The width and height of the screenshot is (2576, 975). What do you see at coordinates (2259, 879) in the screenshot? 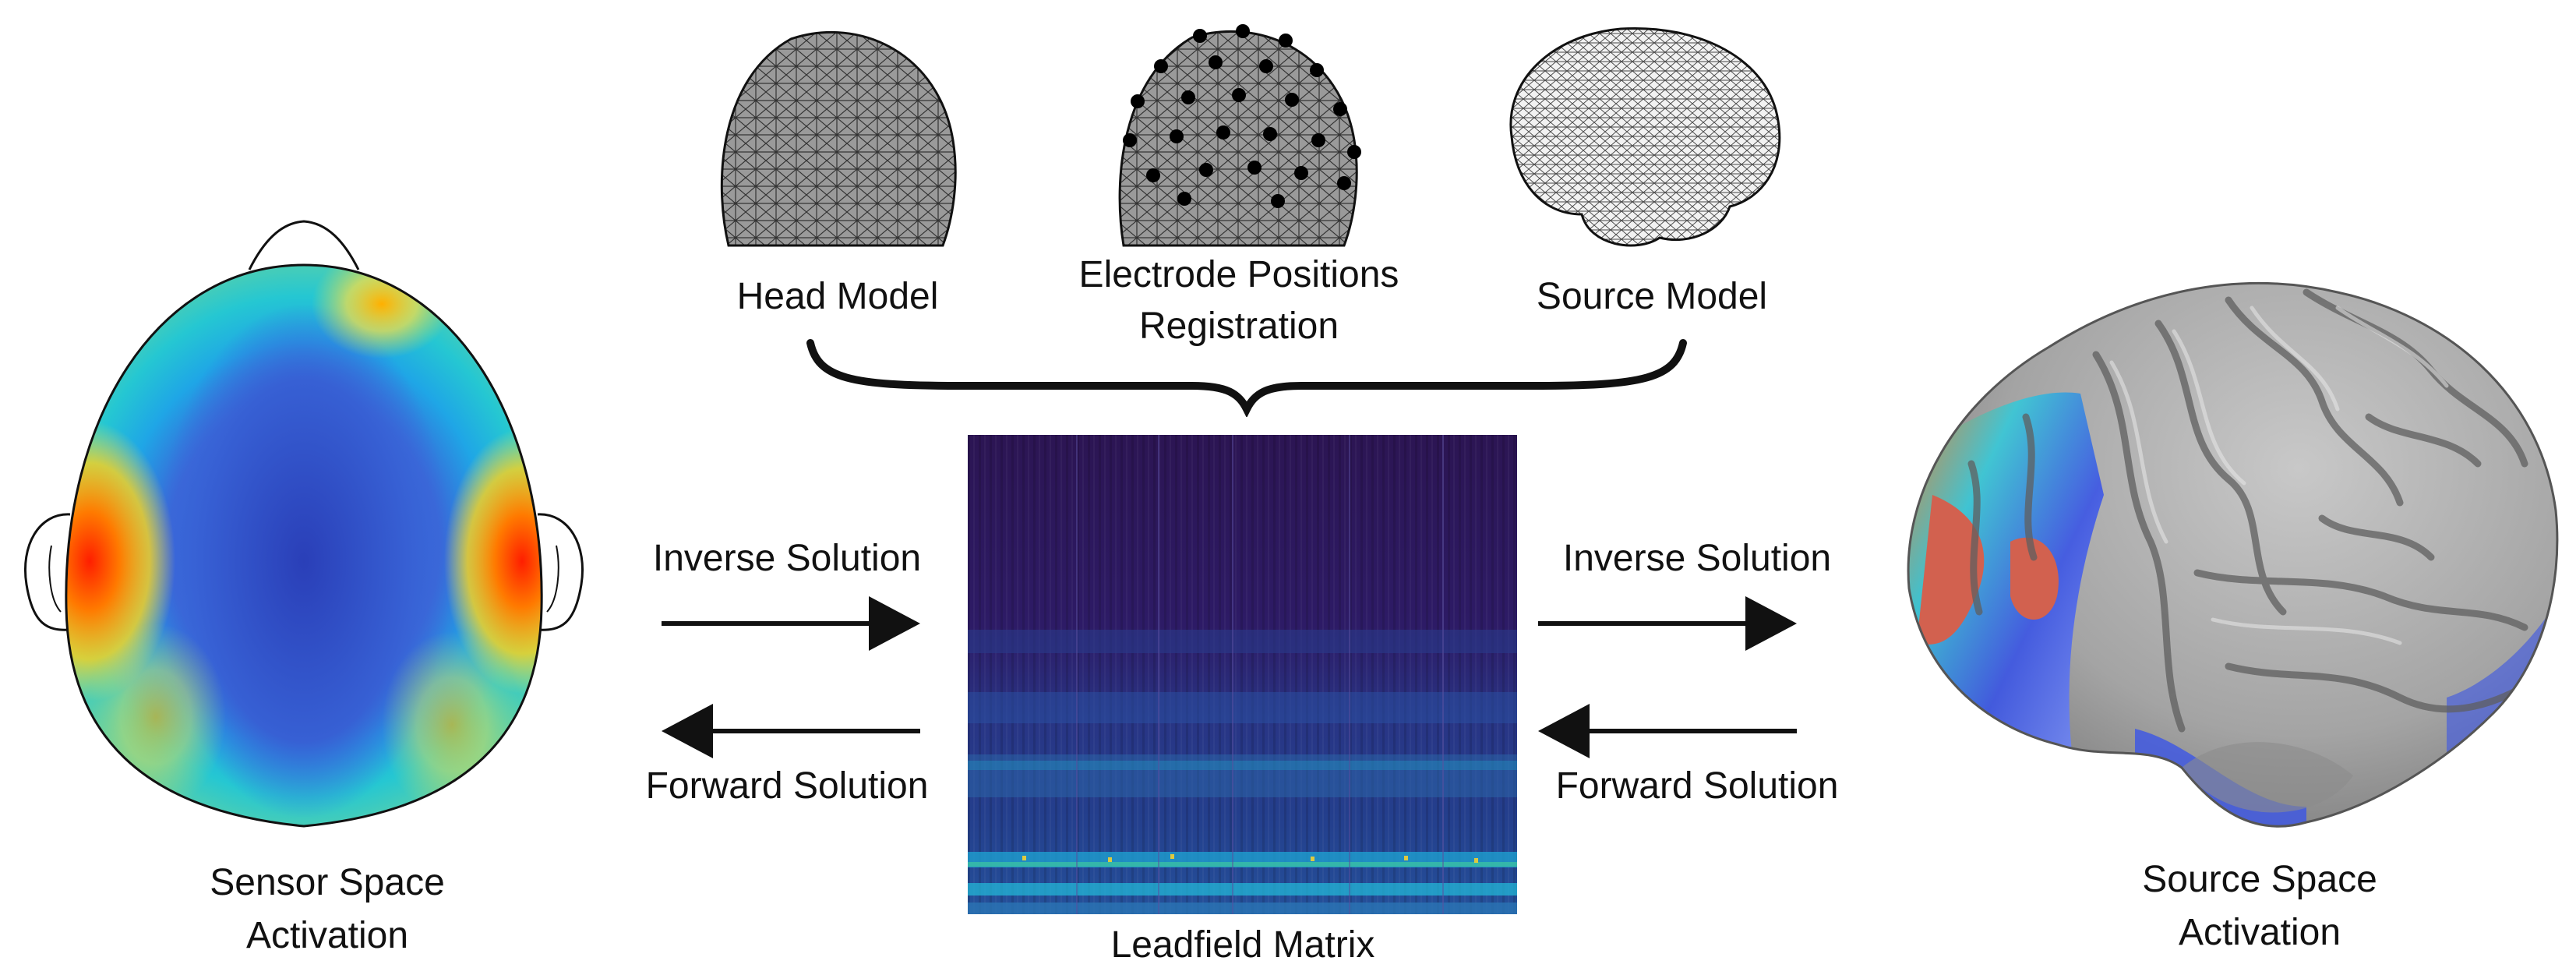
I see `source-space-label-line1: Source Space` at bounding box center [2259, 879].